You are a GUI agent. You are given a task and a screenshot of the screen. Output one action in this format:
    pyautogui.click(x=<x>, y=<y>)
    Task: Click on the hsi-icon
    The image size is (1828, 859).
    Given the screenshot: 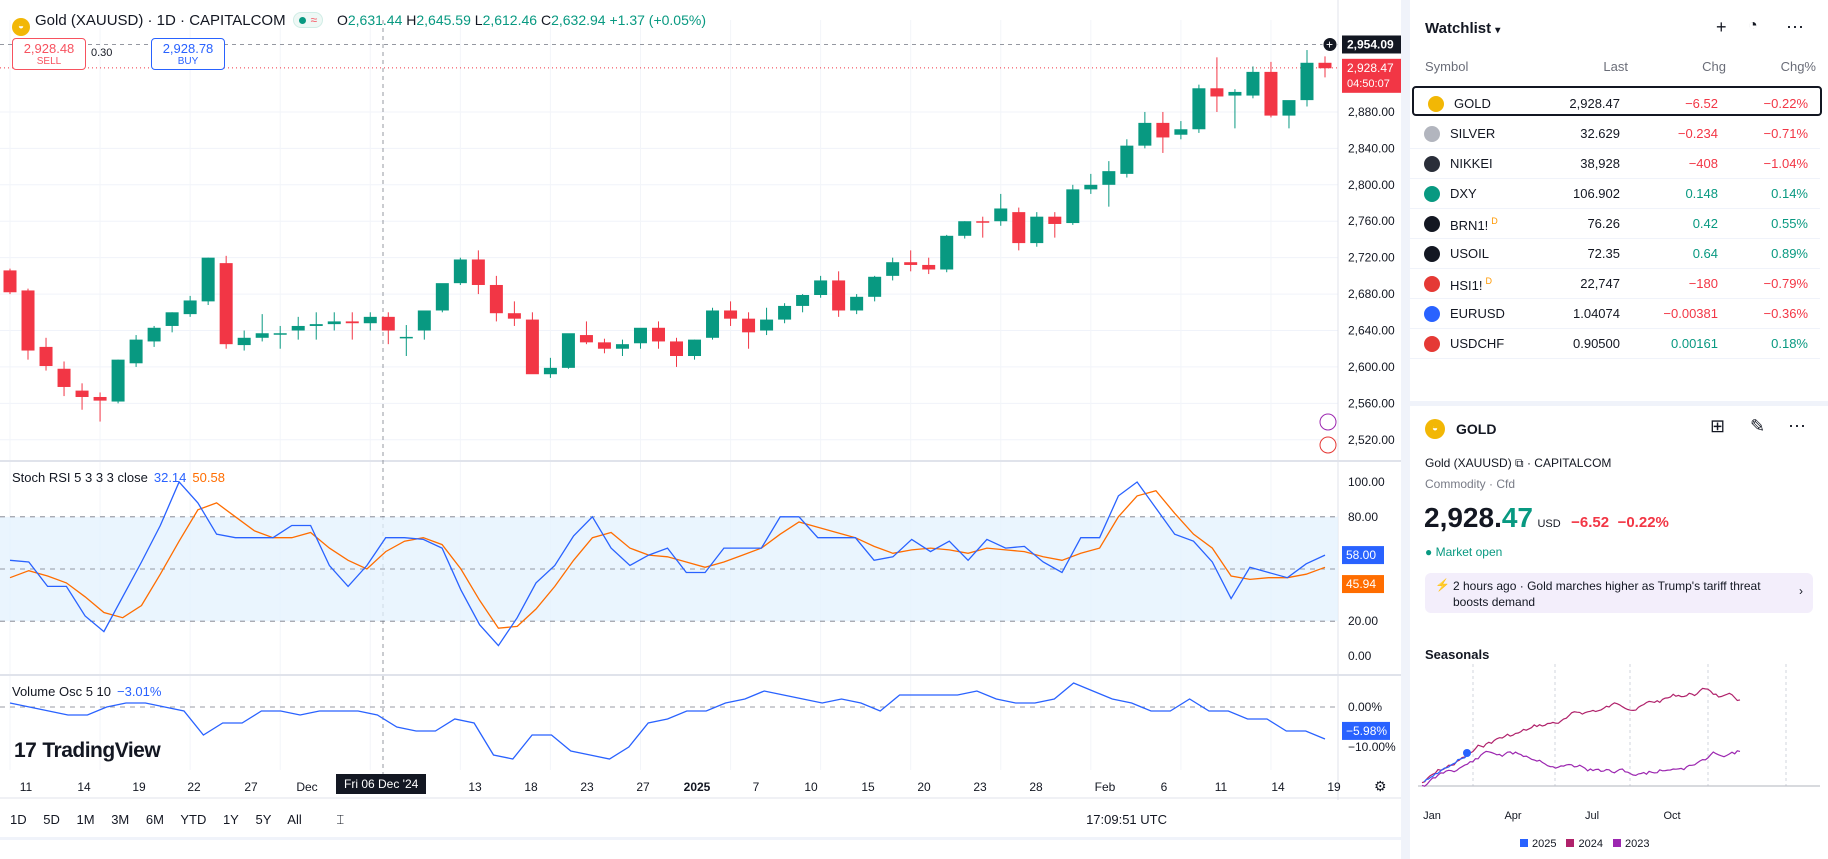 What is the action you would take?
    pyautogui.click(x=1432, y=284)
    